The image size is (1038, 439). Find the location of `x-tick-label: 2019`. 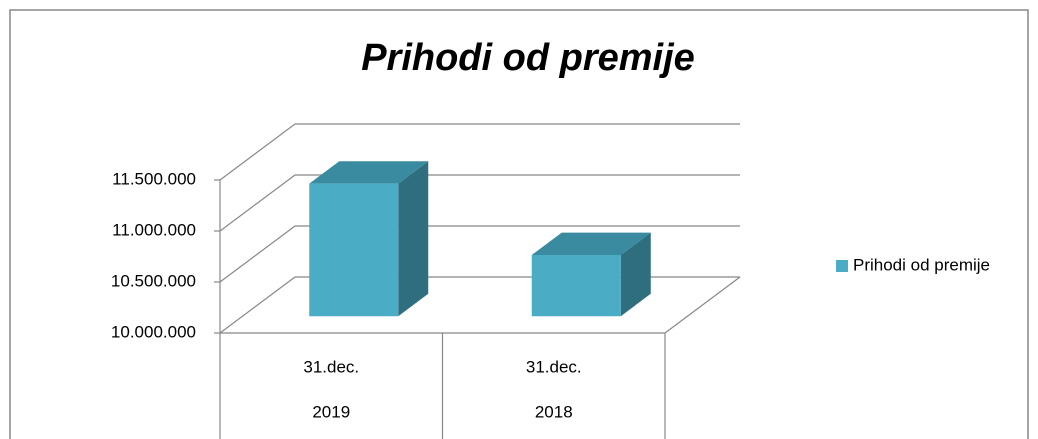

x-tick-label: 2019 is located at coordinates (331, 411).